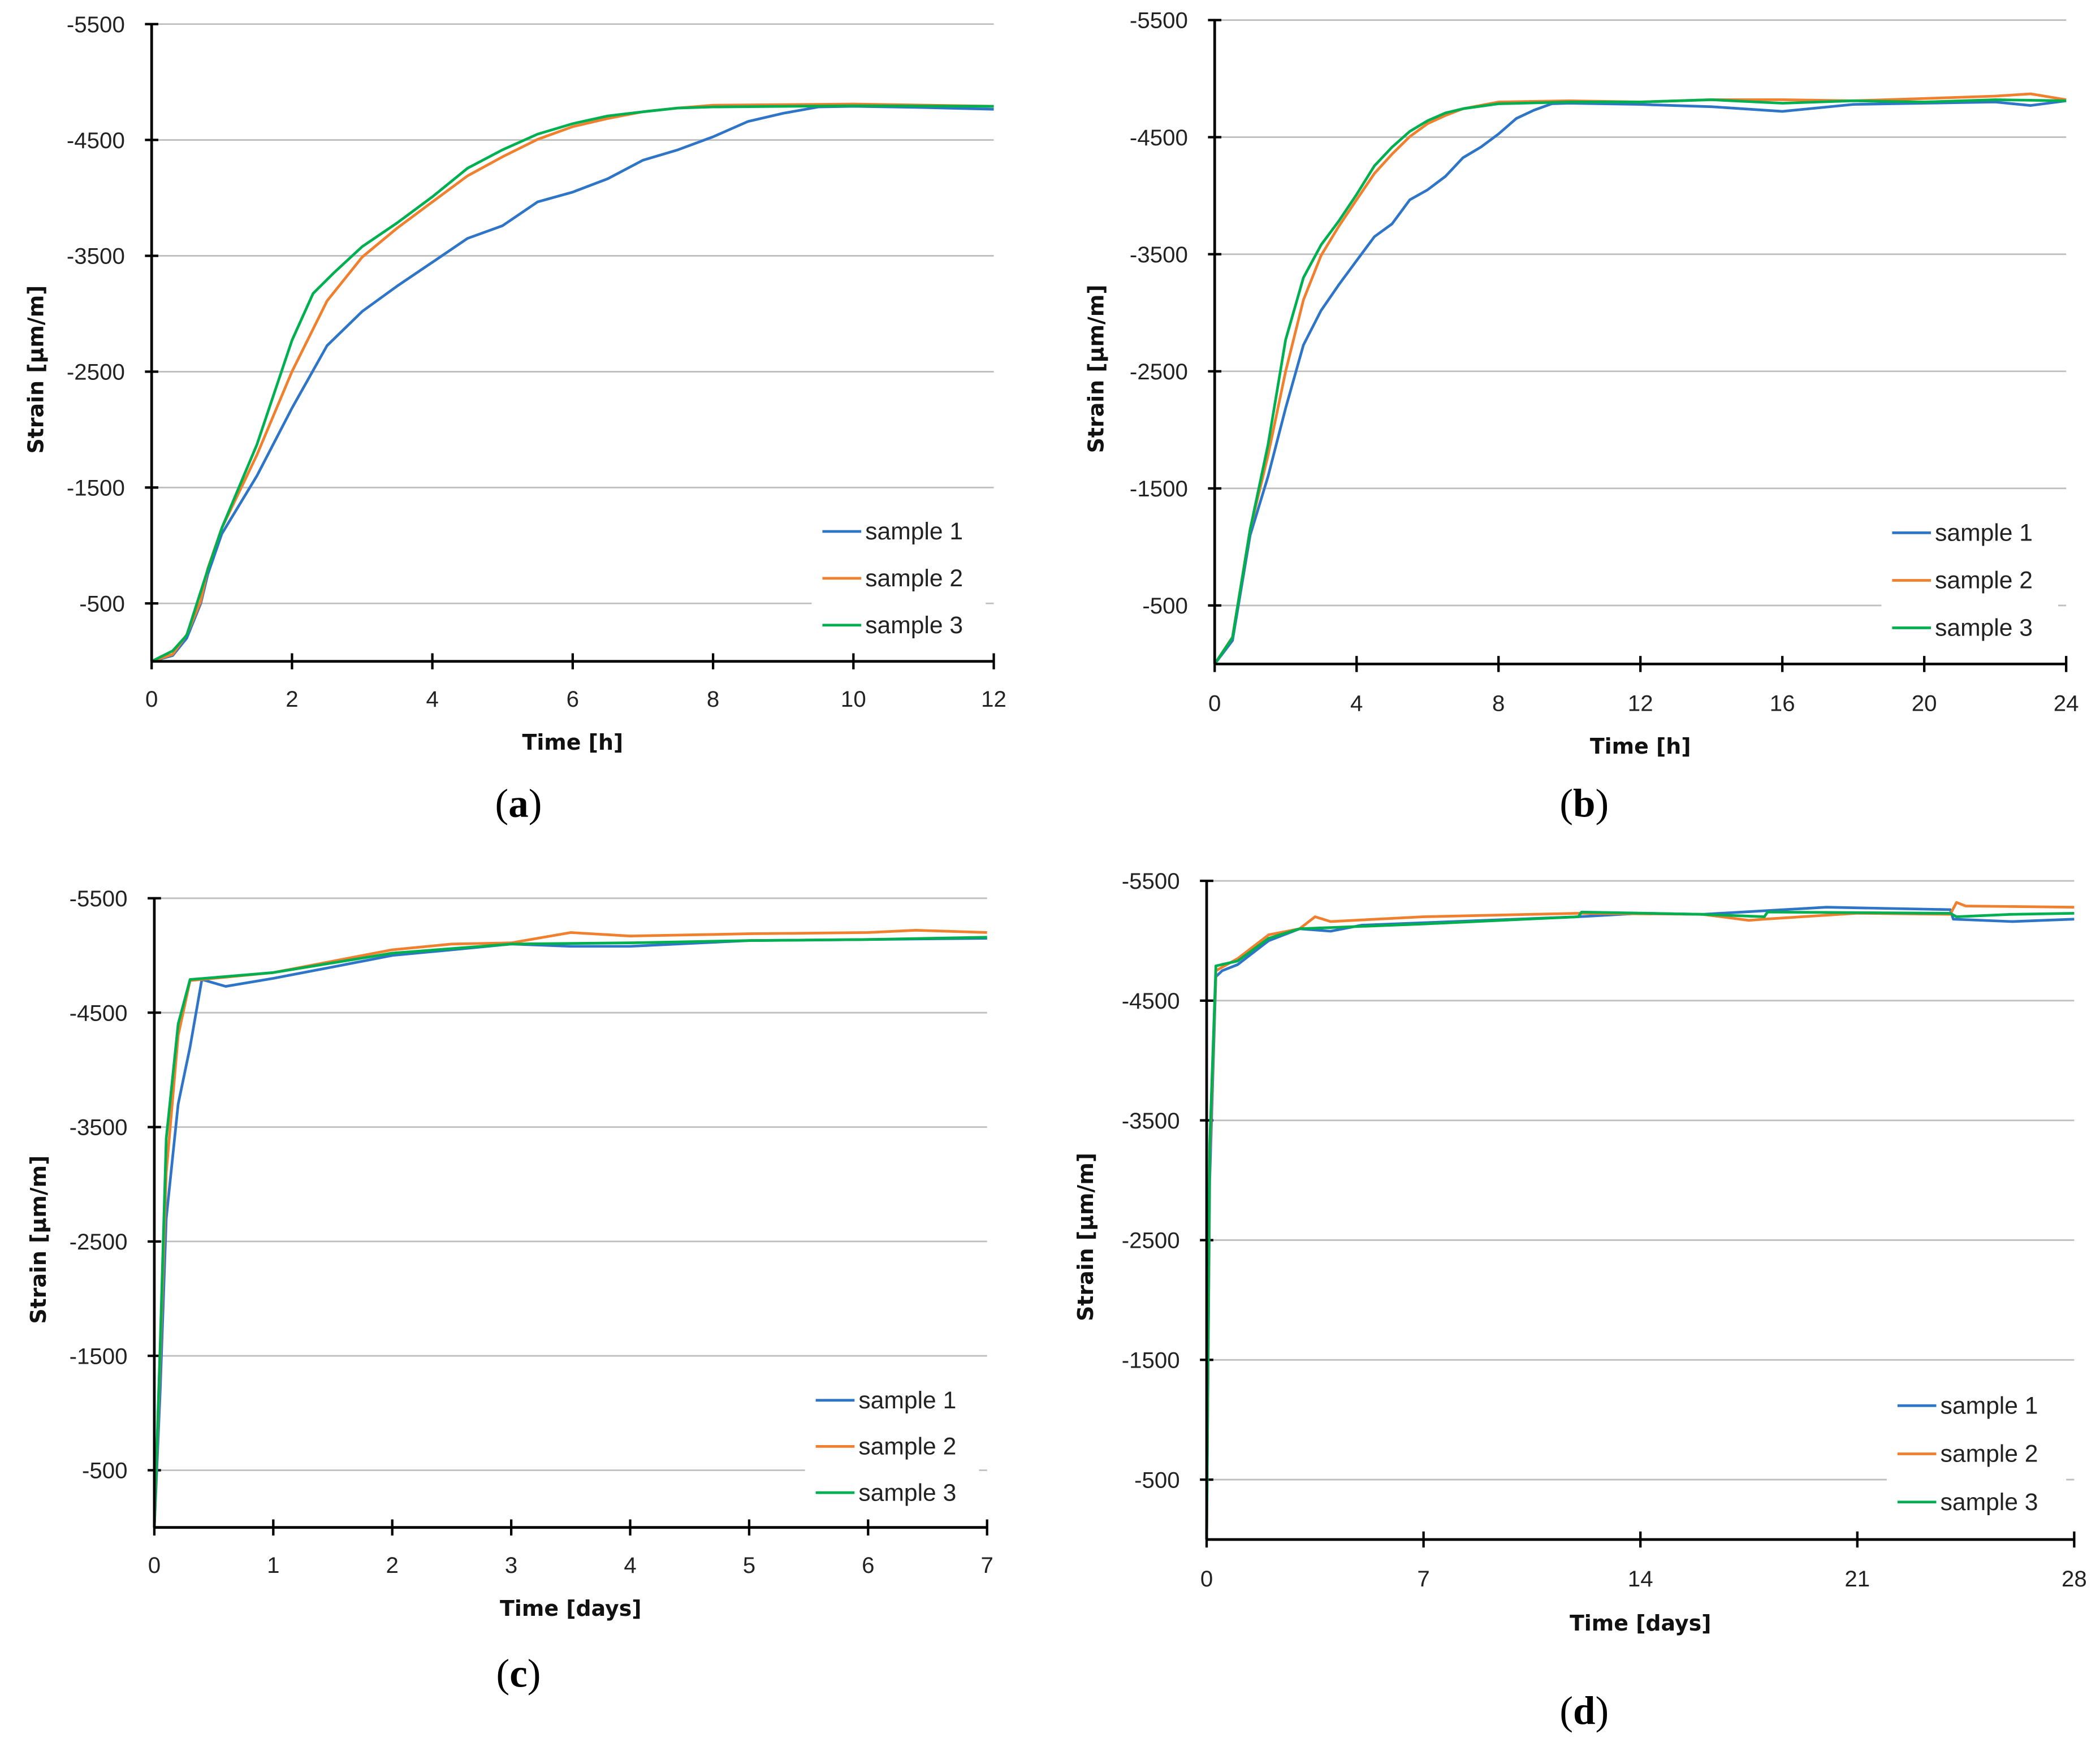  I want to click on x-tick-label: 20, so click(1924, 703).